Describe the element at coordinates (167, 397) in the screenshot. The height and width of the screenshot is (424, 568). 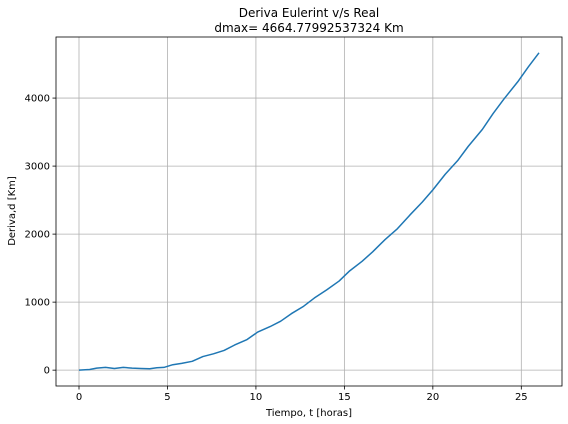
I see `x-tick-label: 5` at that location.